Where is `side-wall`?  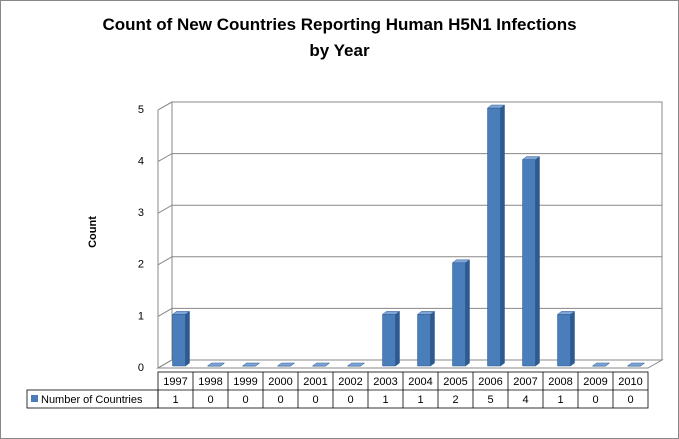 side-wall is located at coordinates (165, 235).